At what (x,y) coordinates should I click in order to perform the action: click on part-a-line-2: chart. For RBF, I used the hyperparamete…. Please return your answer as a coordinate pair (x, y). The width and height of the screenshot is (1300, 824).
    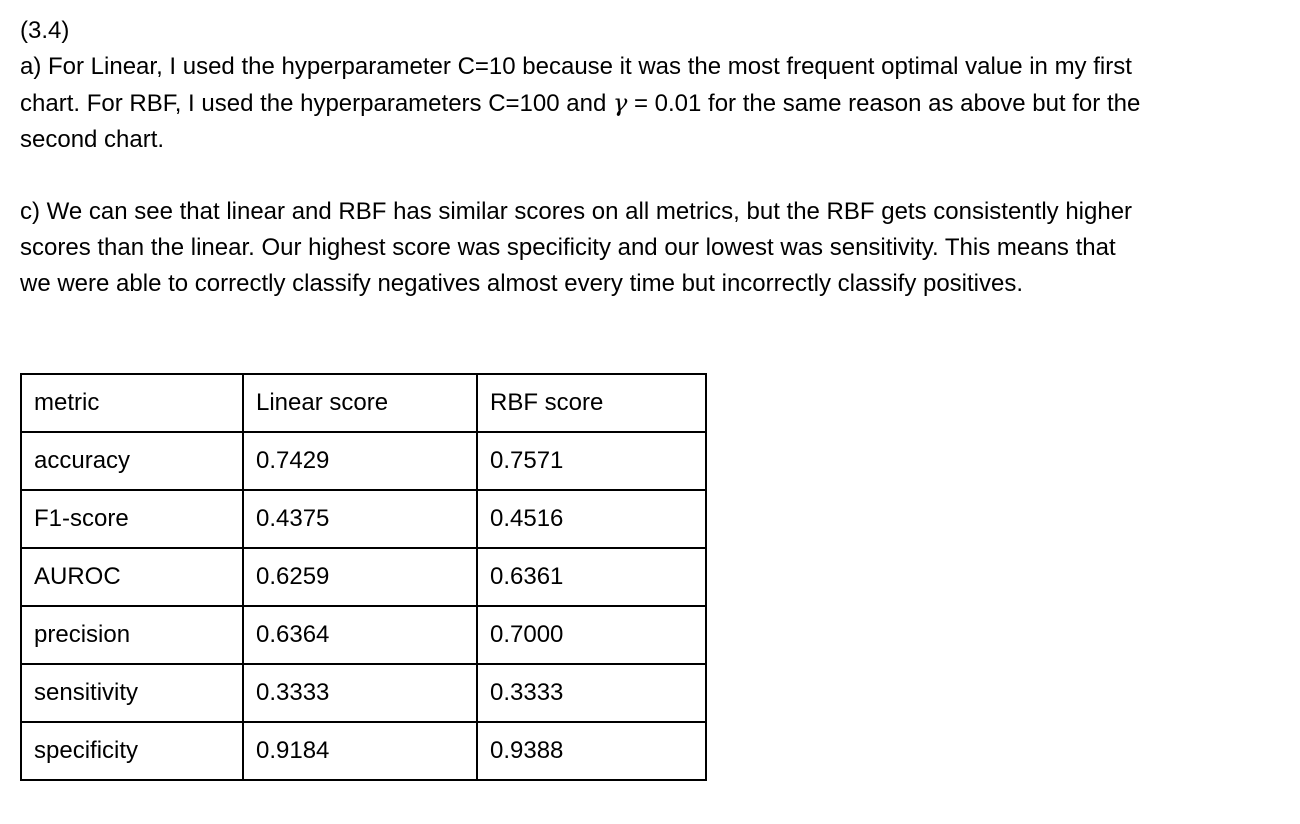
    Looking at the image, I should click on (650, 103).